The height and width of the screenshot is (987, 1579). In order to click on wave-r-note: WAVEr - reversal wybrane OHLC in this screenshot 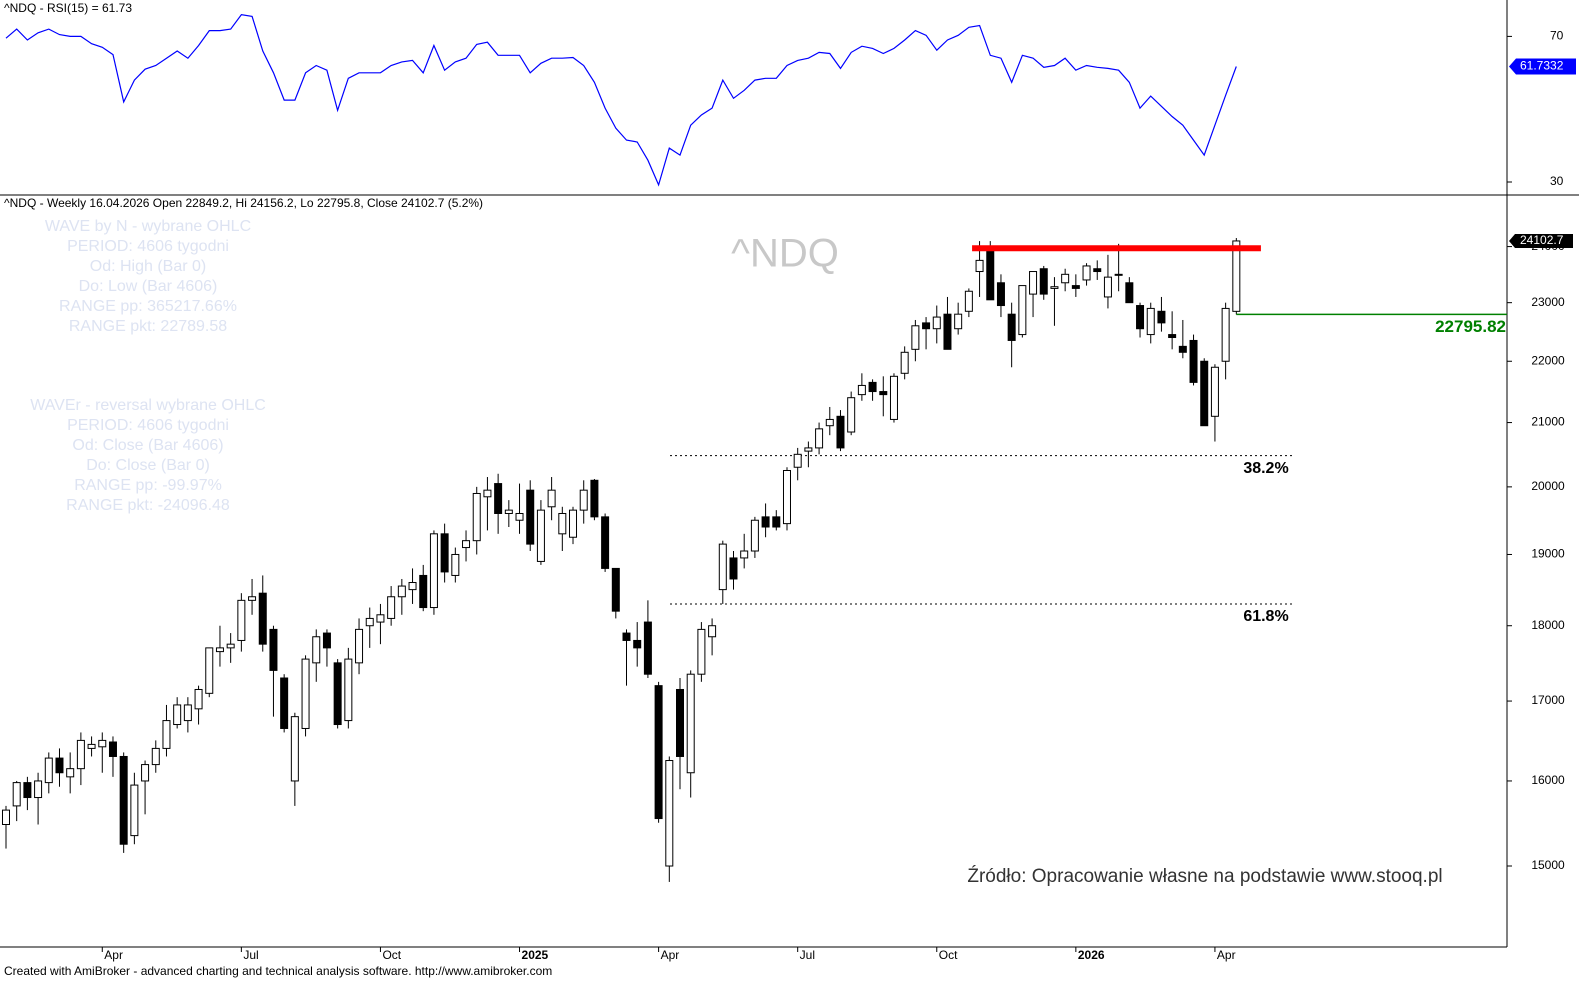, I will do `click(148, 405)`.